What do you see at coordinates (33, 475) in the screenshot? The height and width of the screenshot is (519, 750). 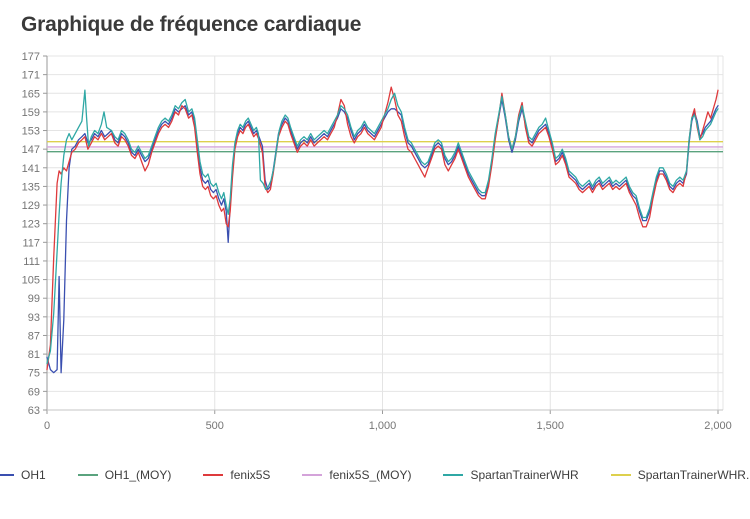 I see `legend-label-oh1: OH1` at bounding box center [33, 475].